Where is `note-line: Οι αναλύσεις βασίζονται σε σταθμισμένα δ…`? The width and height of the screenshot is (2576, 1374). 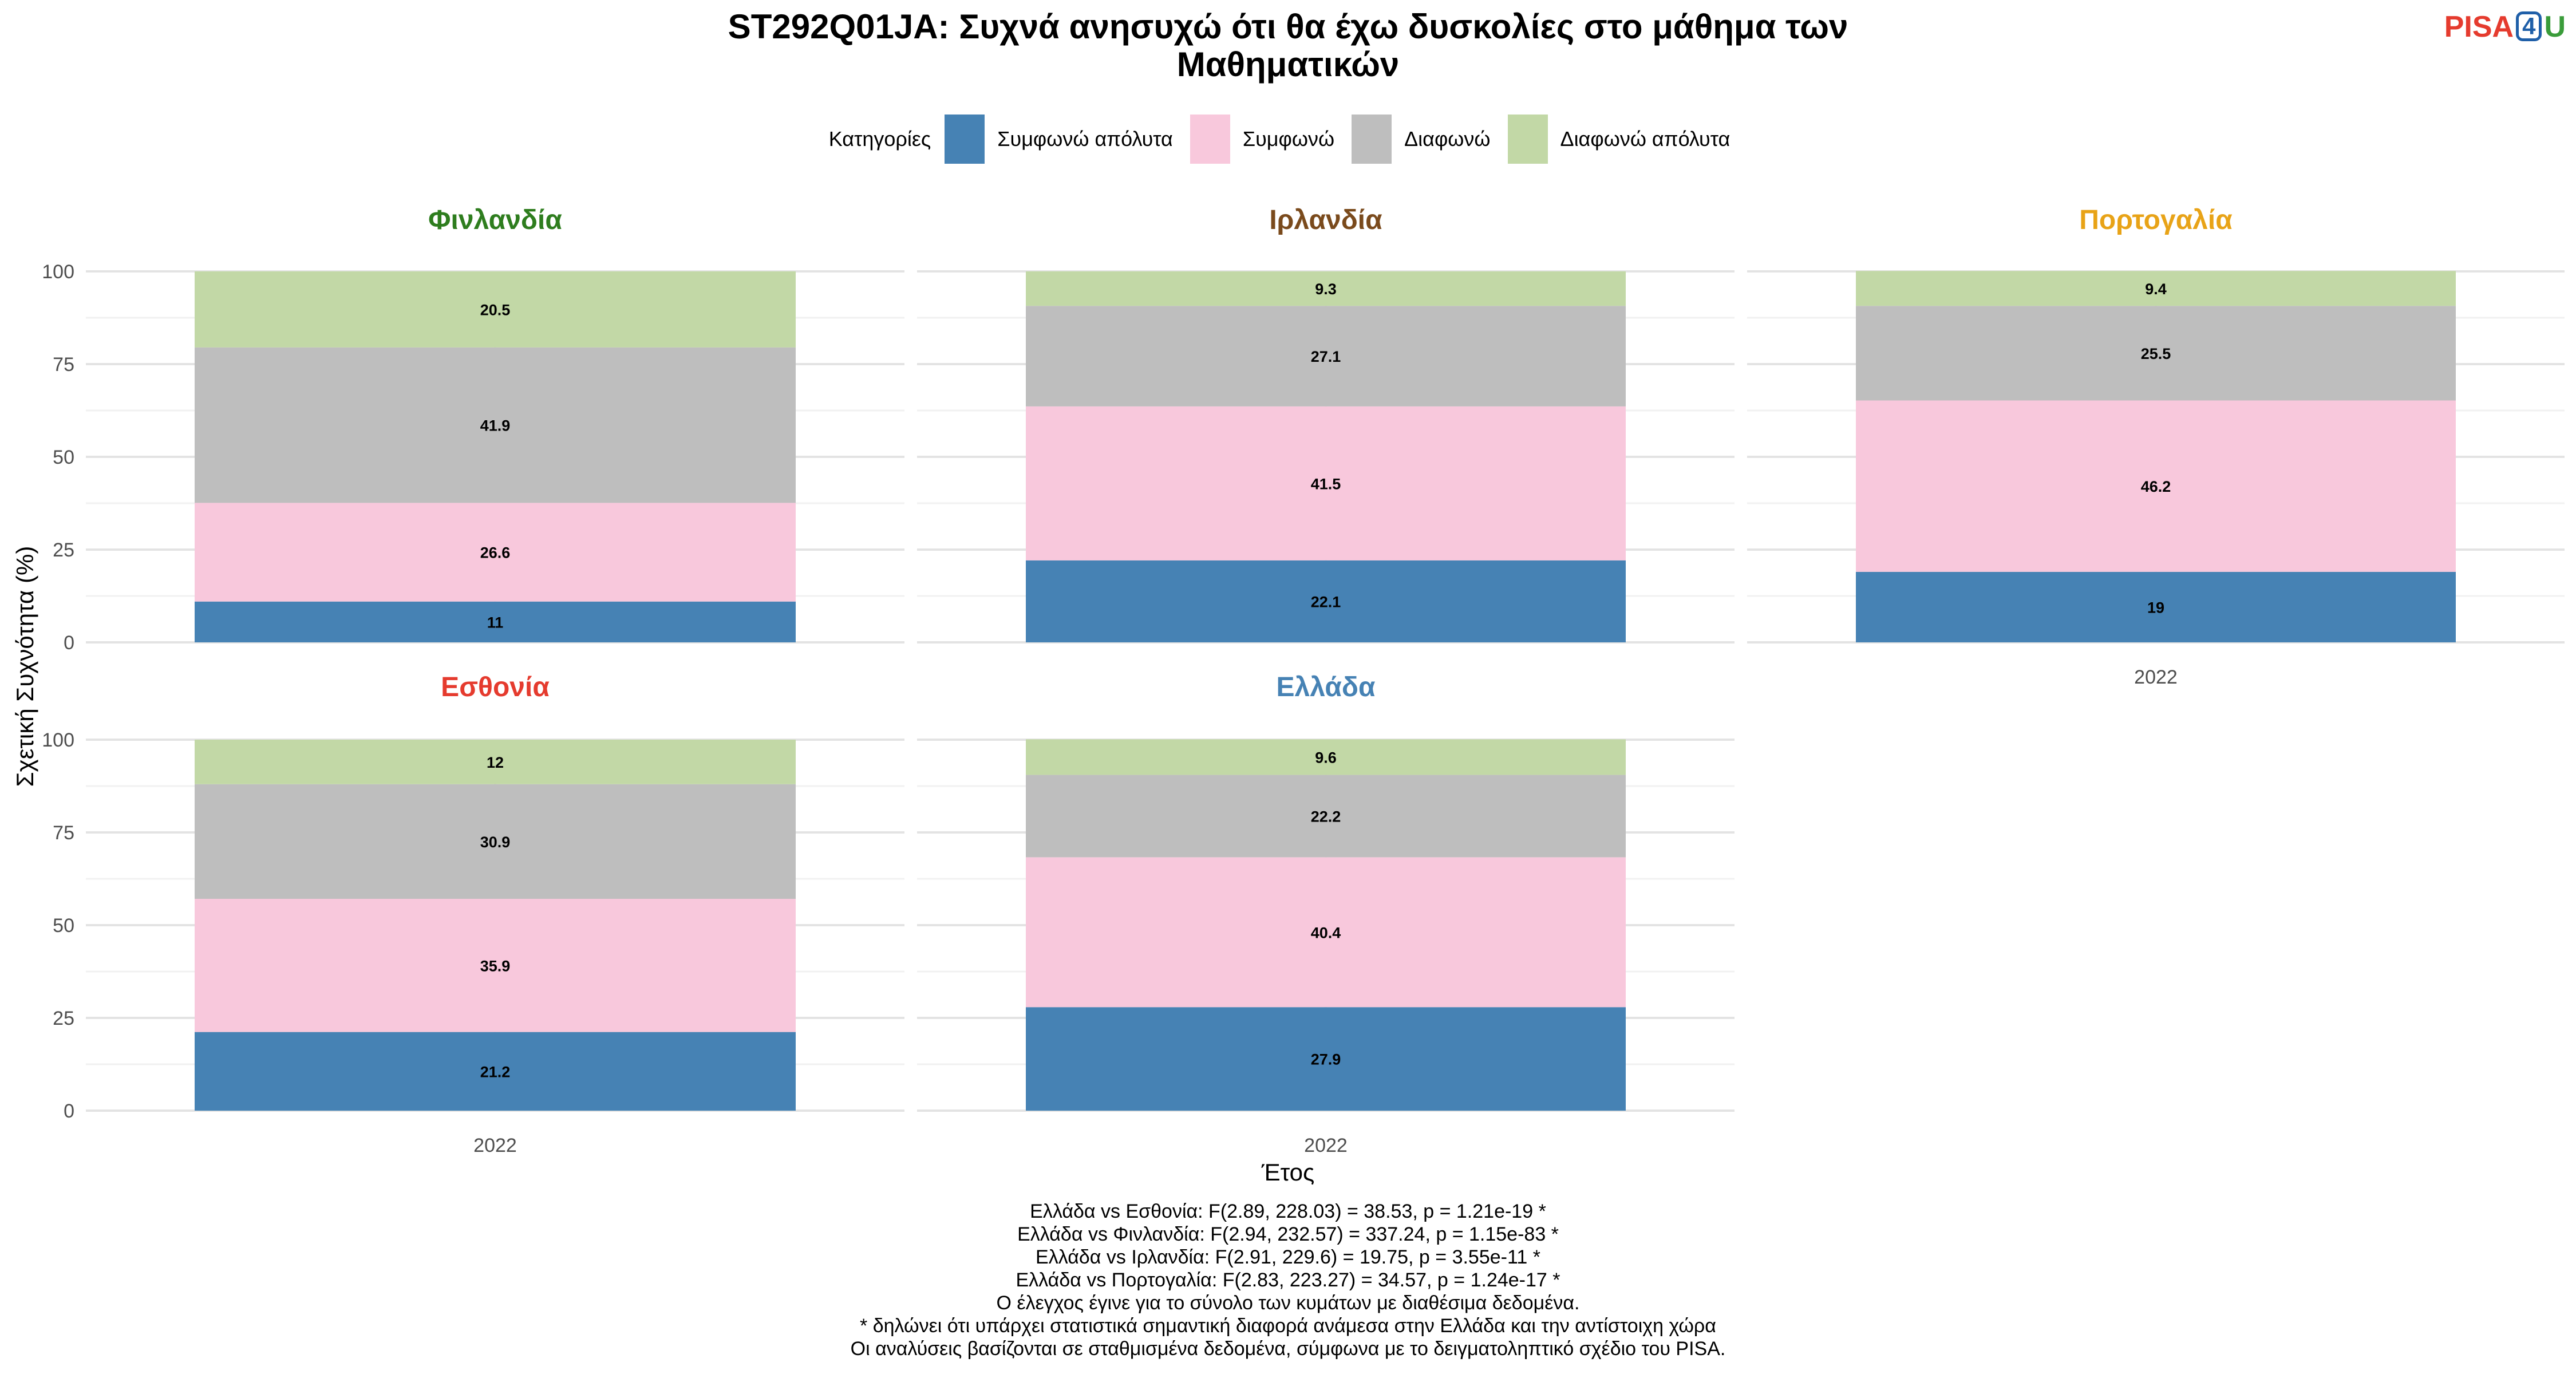
note-line: Οι αναλύσεις βασίζονται σε σταθμισμένα δ… is located at coordinates (1288, 1349).